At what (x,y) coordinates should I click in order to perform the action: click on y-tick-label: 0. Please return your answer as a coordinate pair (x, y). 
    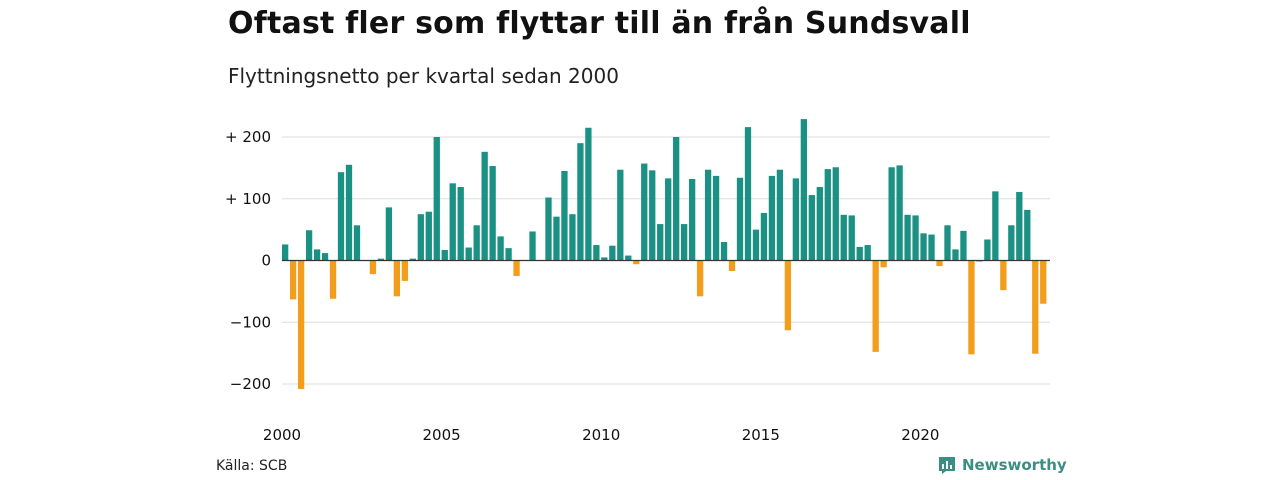
    Looking at the image, I should click on (266, 261).